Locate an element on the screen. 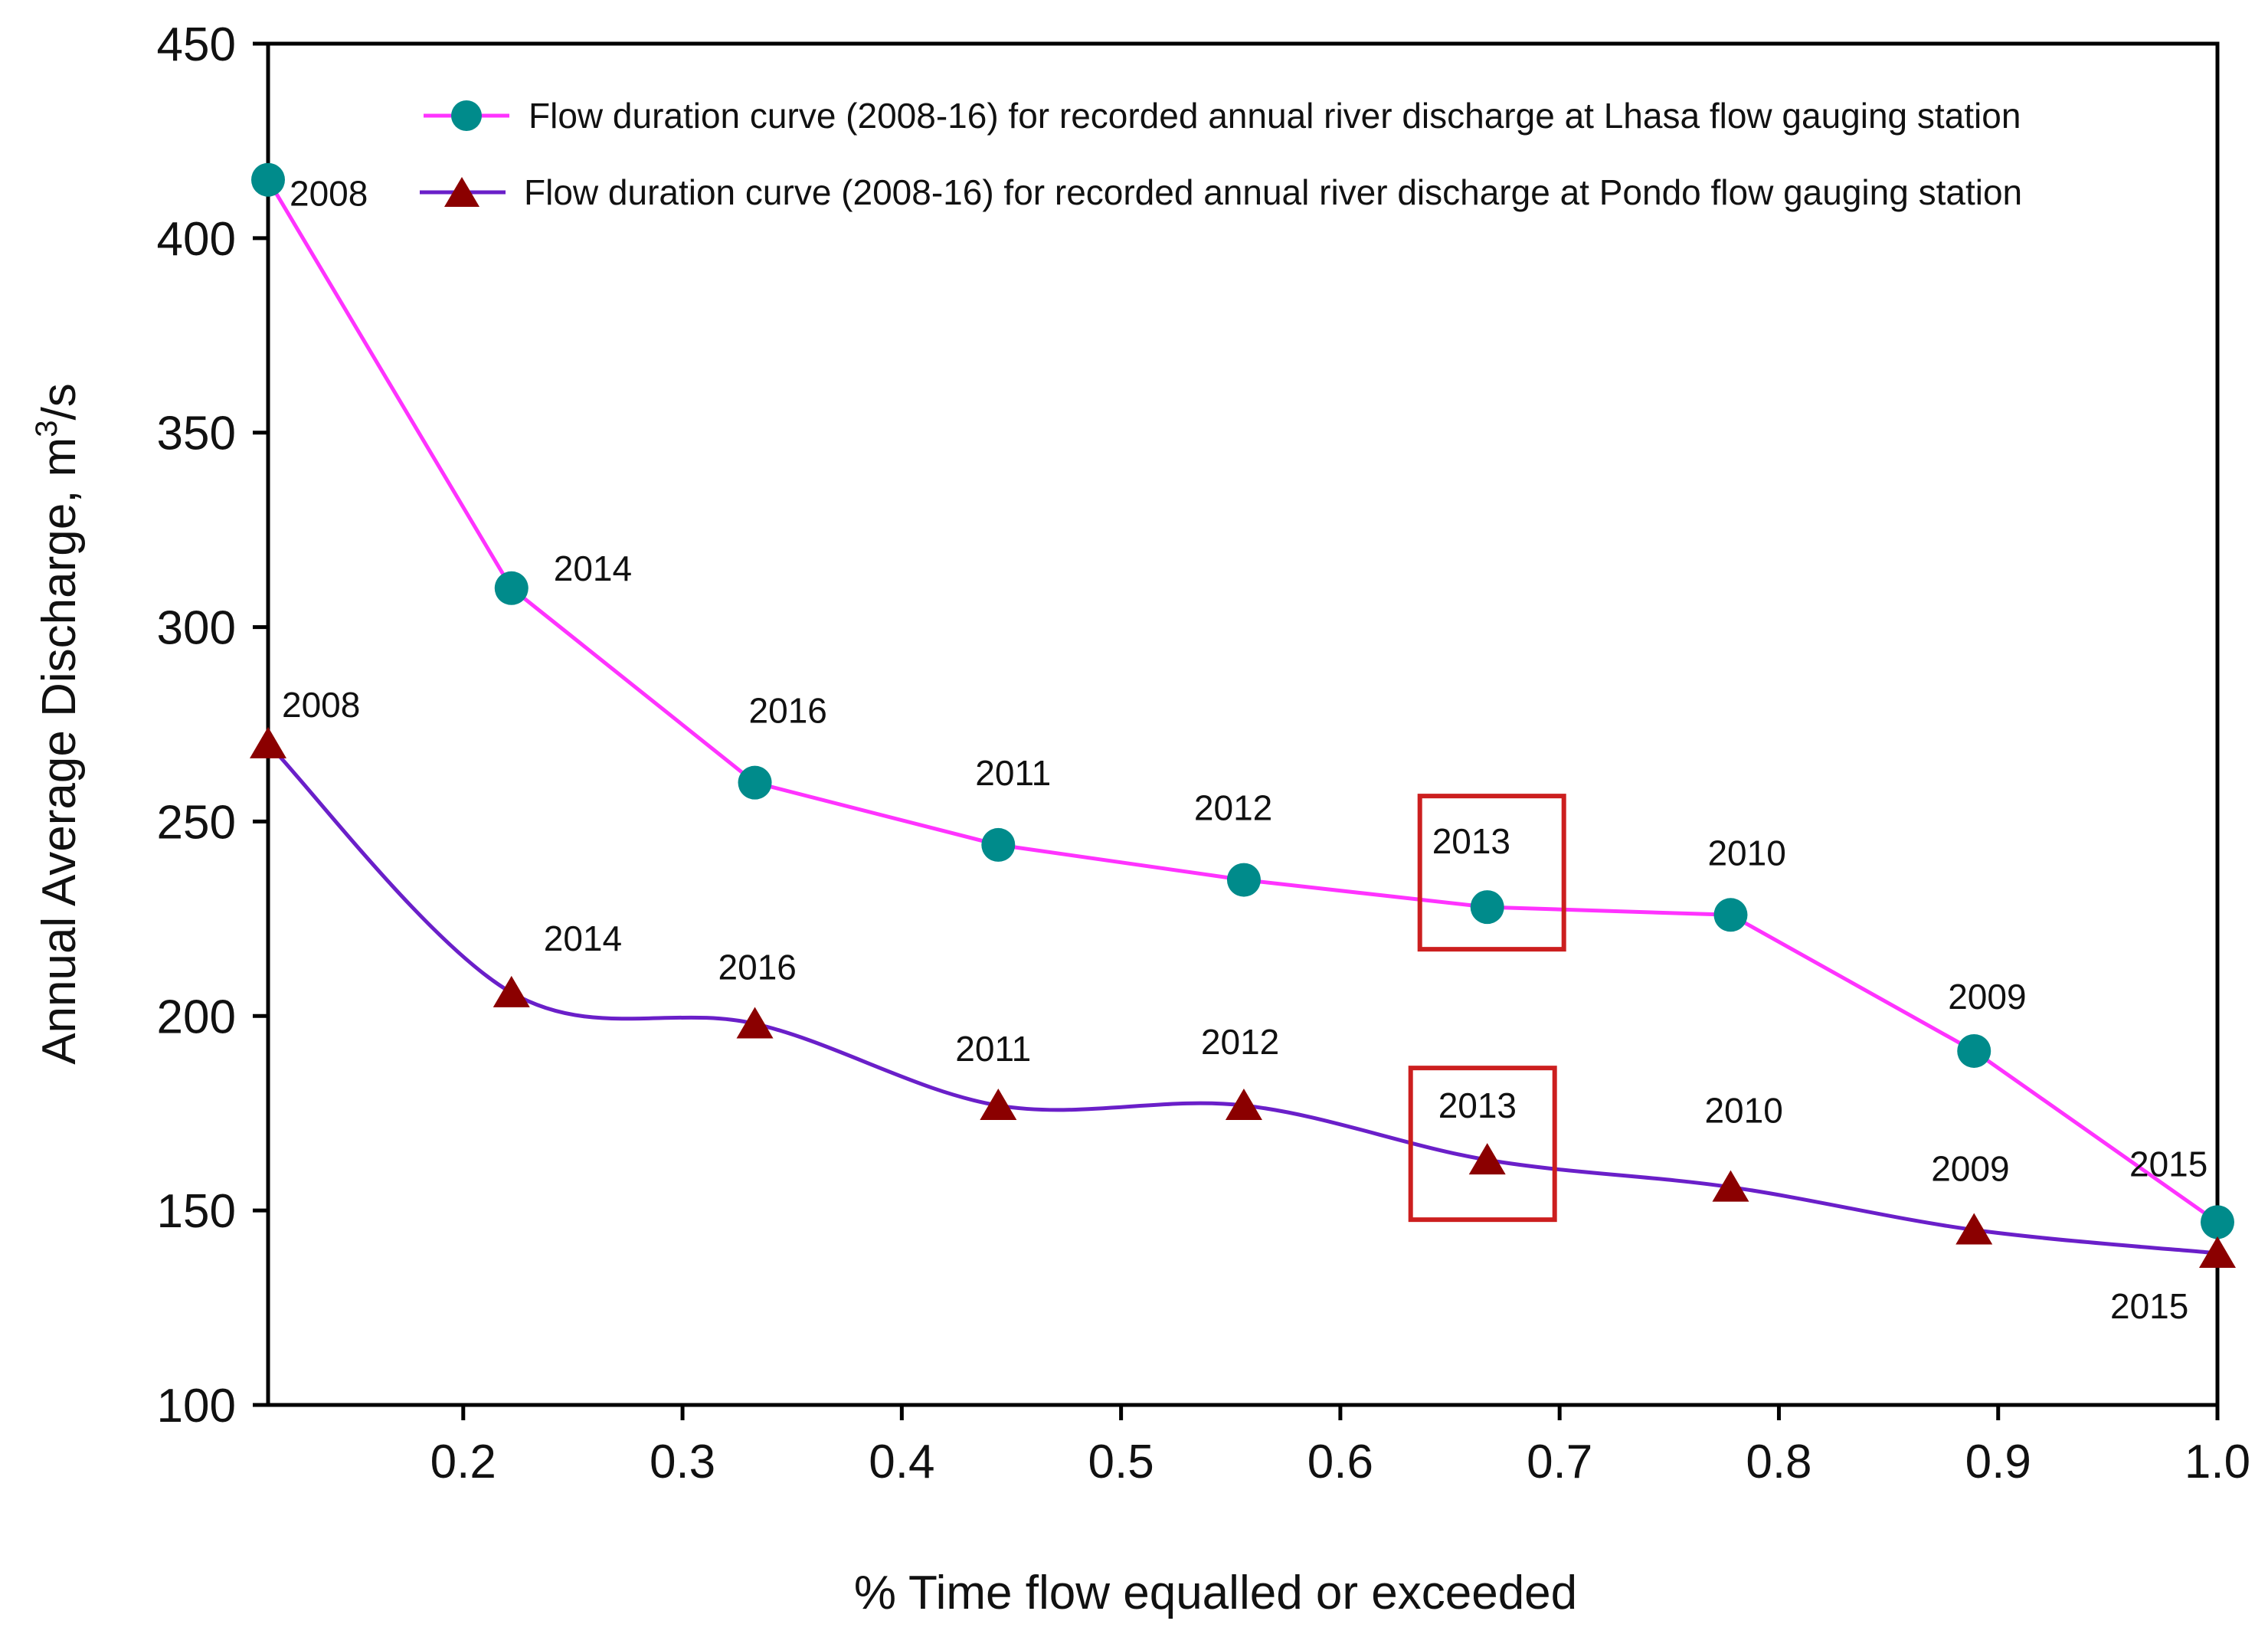  point-label-lhasa: 2009 is located at coordinates (1987, 997).